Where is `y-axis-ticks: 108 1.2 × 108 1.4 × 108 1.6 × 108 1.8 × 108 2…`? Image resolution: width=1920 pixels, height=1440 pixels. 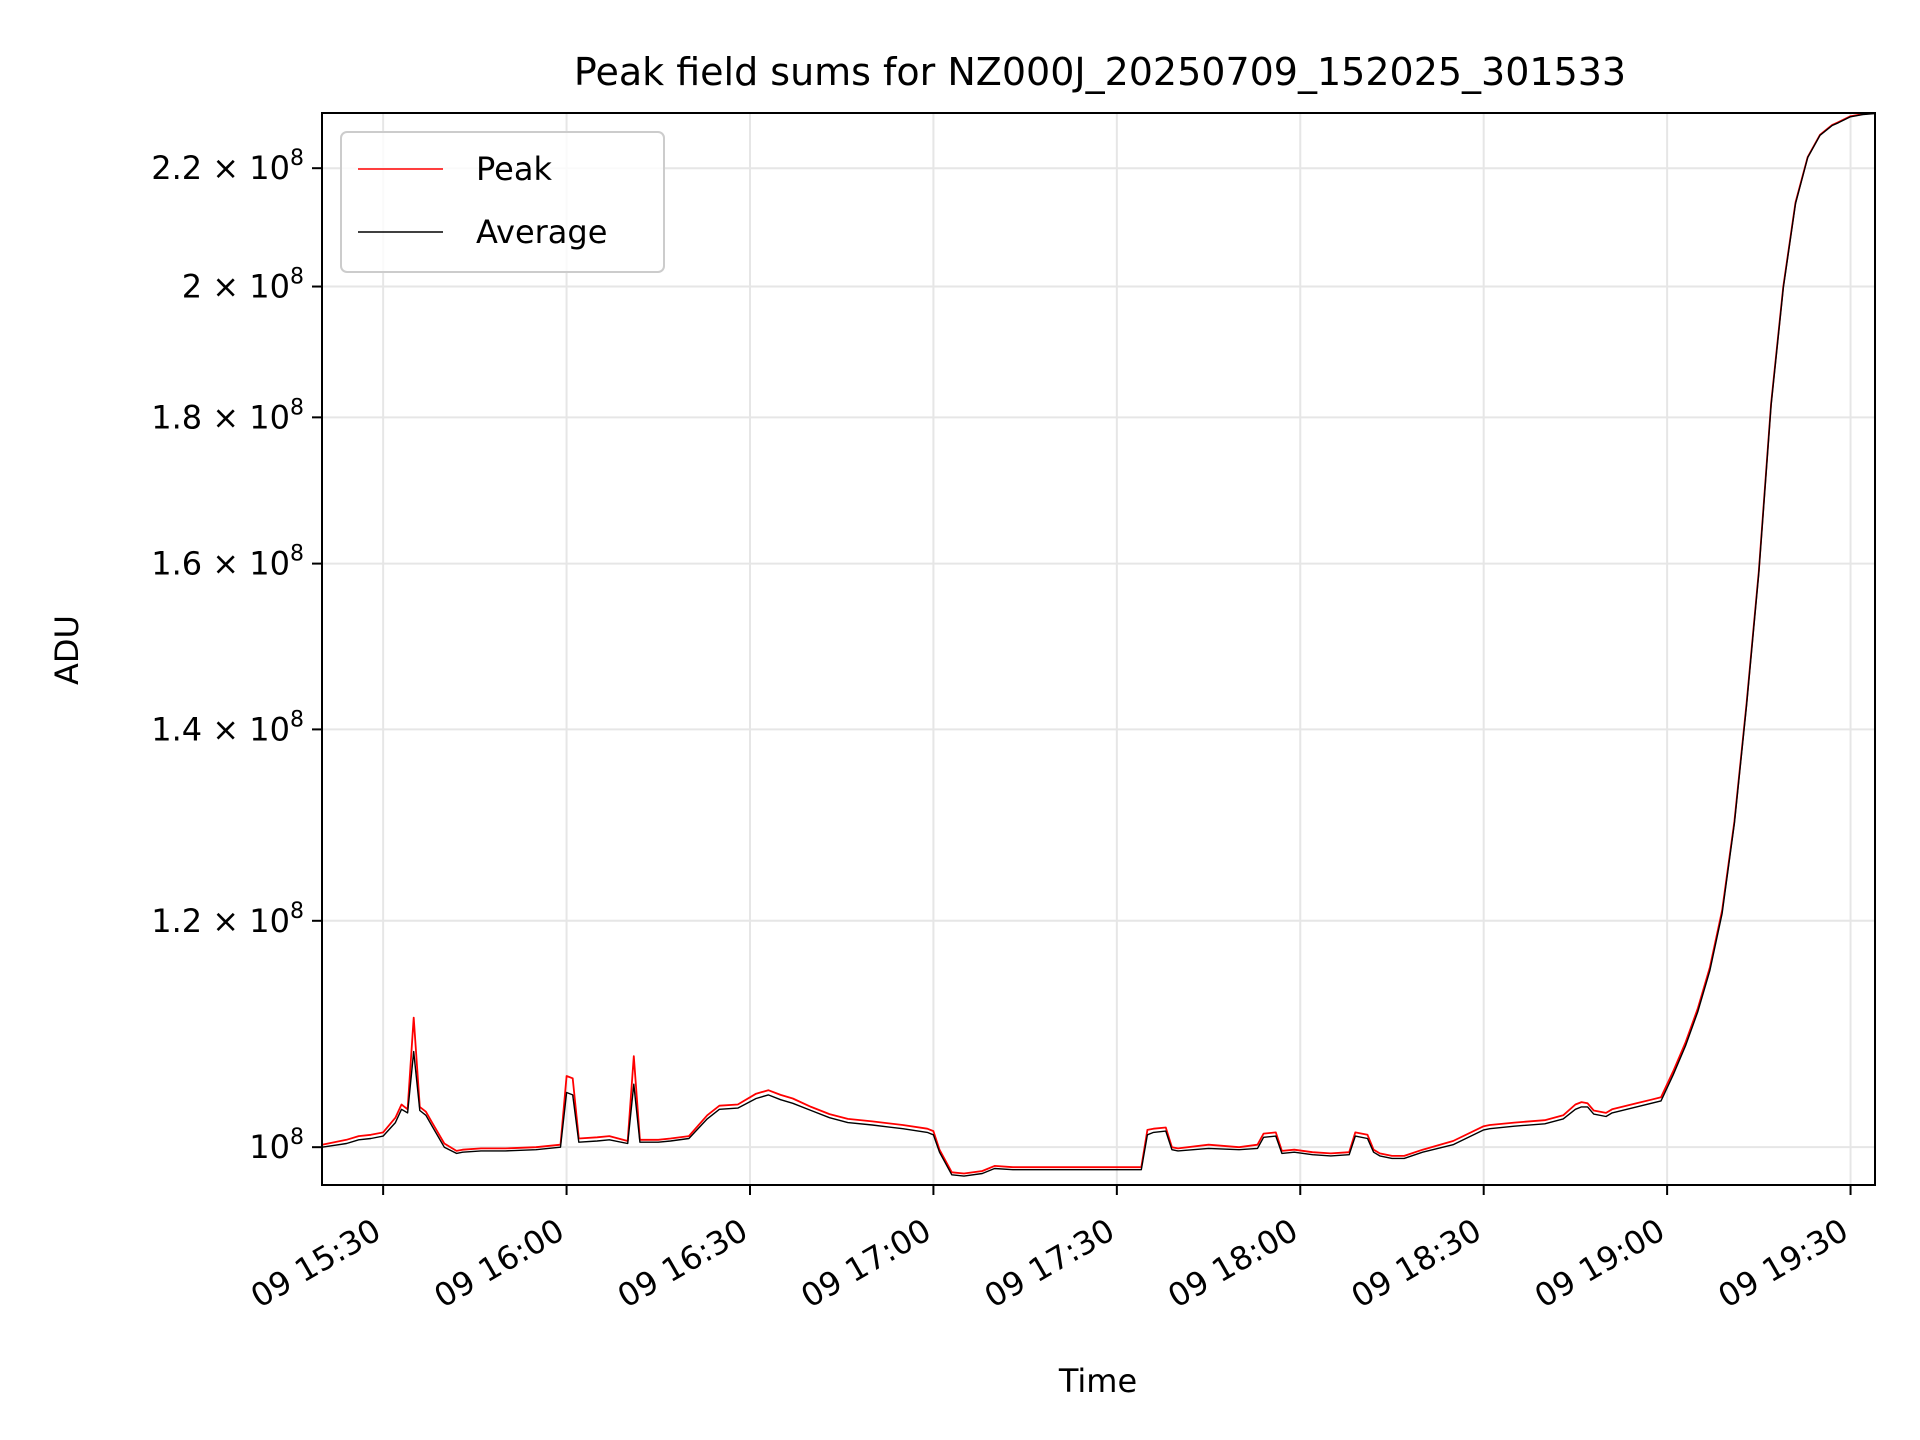
y-axis-ticks: 108 1.2 × 108 1.4 × 108 1.6 × 108 1.8 × 108 2… is located at coordinates (236, 656).